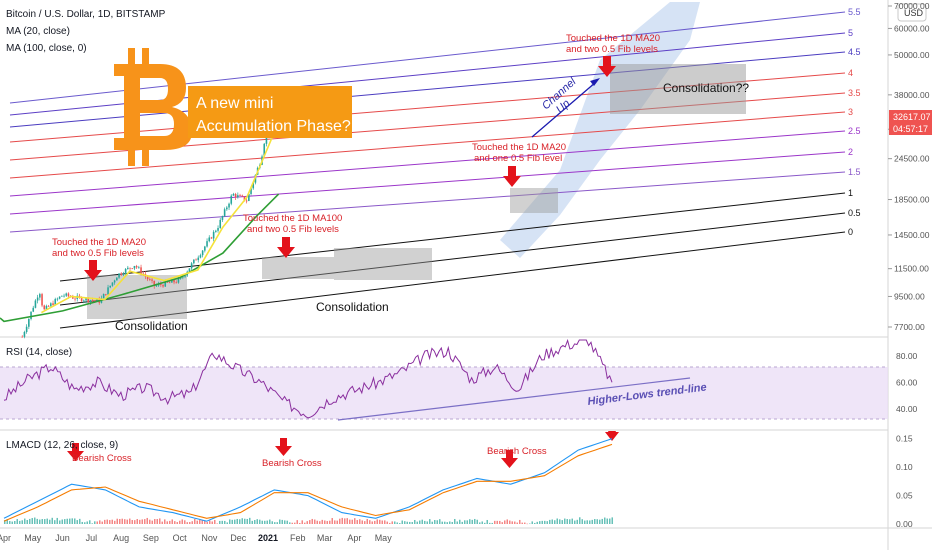 The image size is (932, 550). I want to click on ma20-legend: MA (20, close), so click(38, 31).